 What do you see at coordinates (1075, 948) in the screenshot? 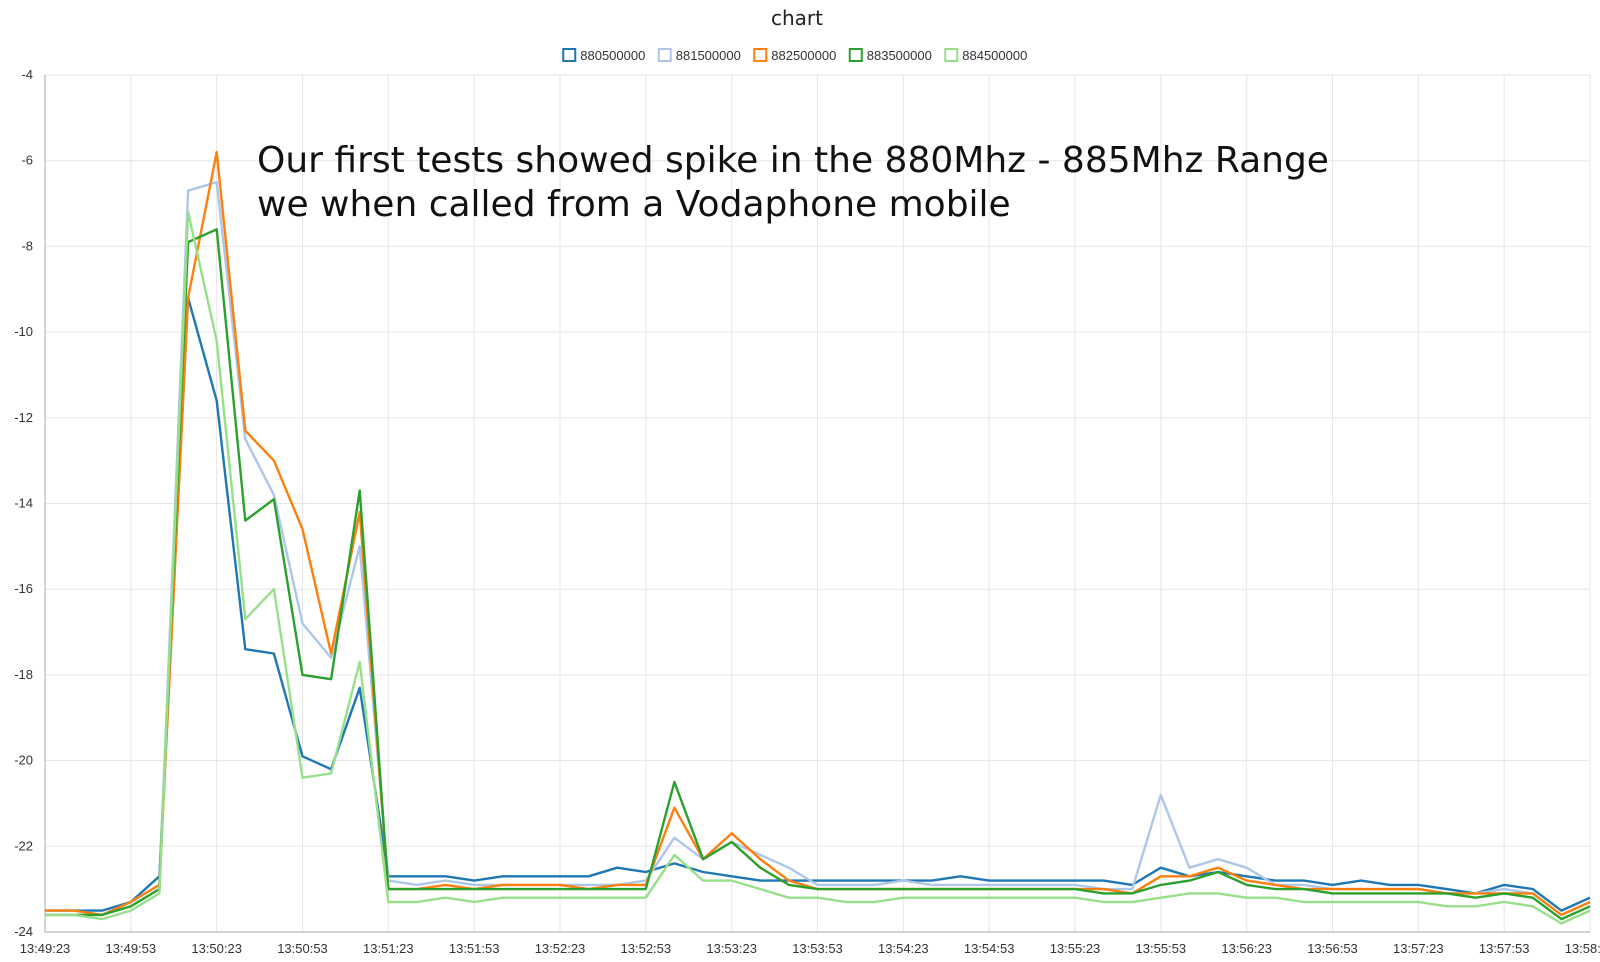
I see `x-tick-label: 13:55:23` at bounding box center [1075, 948].